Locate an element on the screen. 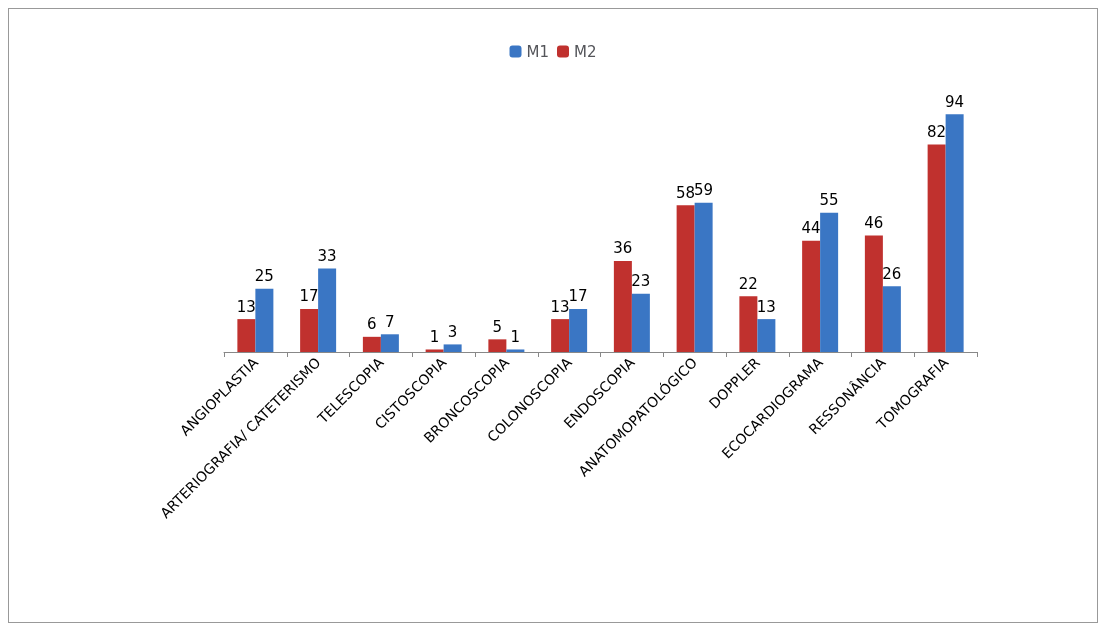  data-label: 94 is located at coordinates (955, 101).